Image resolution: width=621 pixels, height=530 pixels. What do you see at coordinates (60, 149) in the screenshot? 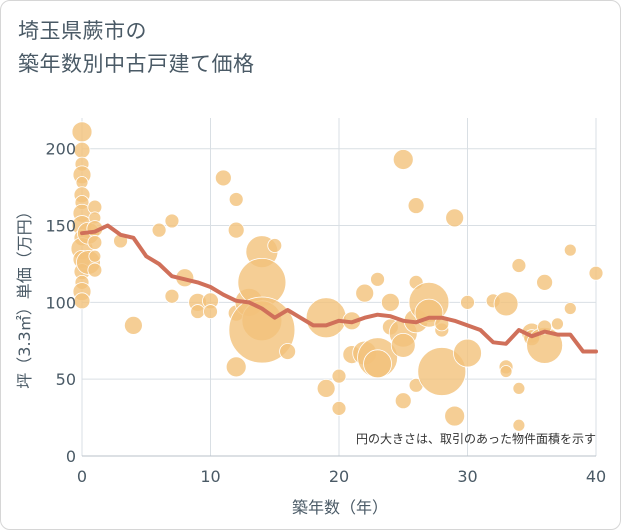
I see `y-tick-label-200: 200` at bounding box center [60, 149].